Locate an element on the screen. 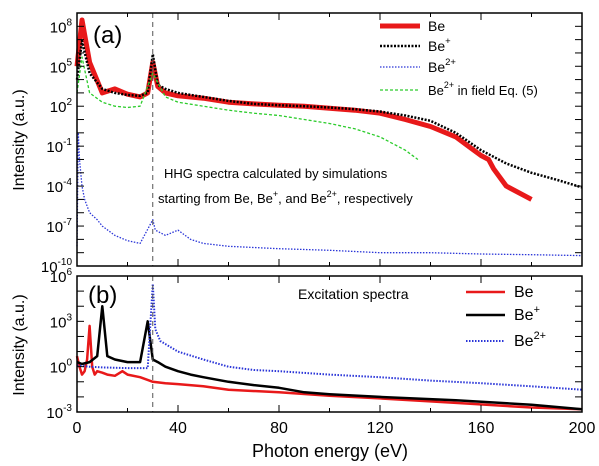  panel-a-legend: Be Be+ Be2+ Be2+ in field Eq. (5) is located at coordinates (459, 58).